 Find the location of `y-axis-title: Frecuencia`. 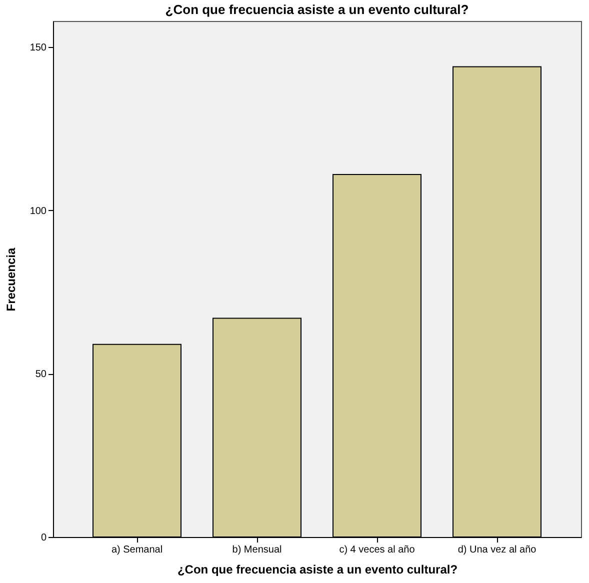

y-axis-title: Frecuencia is located at coordinates (11, 280).